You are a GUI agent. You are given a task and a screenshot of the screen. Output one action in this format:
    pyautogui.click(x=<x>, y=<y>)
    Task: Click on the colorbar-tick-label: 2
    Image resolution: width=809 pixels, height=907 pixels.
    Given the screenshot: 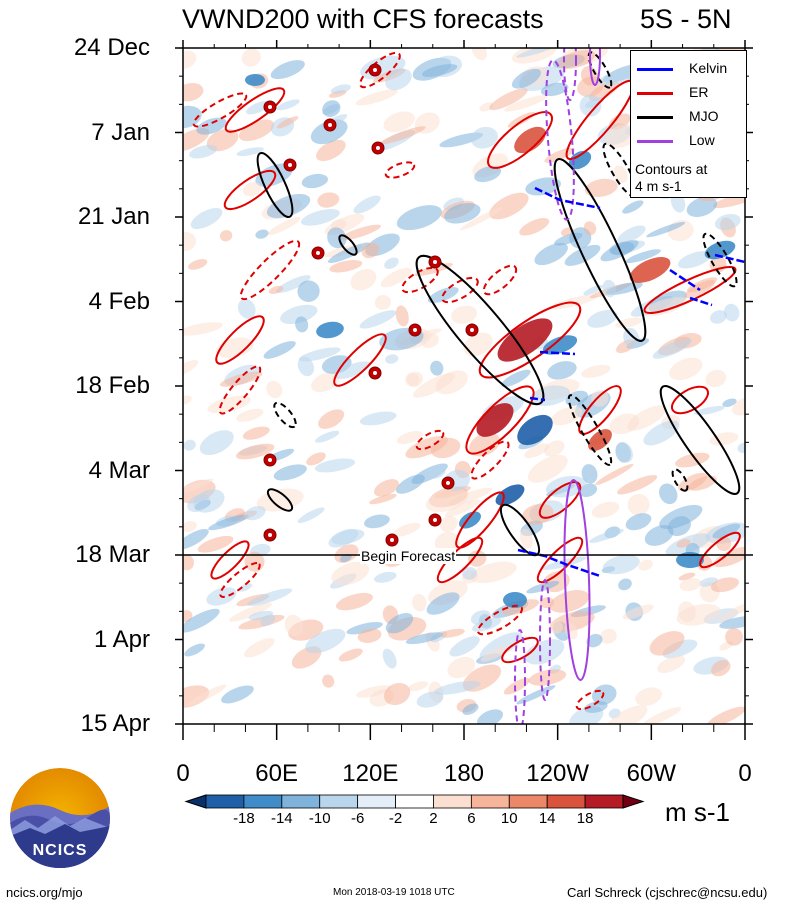 What is the action you would take?
    pyautogui.click(x=433, y=818)
    